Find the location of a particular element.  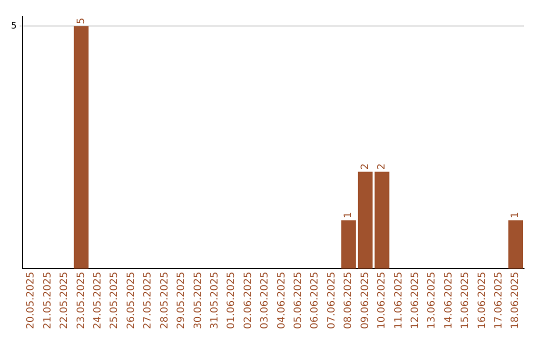

x-tick-label: 14.06.2025 is located at coordinates (448, 301).